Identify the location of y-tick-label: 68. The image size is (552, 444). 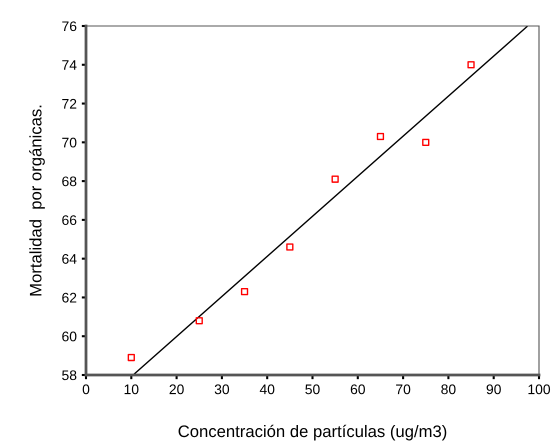
(69, 181).